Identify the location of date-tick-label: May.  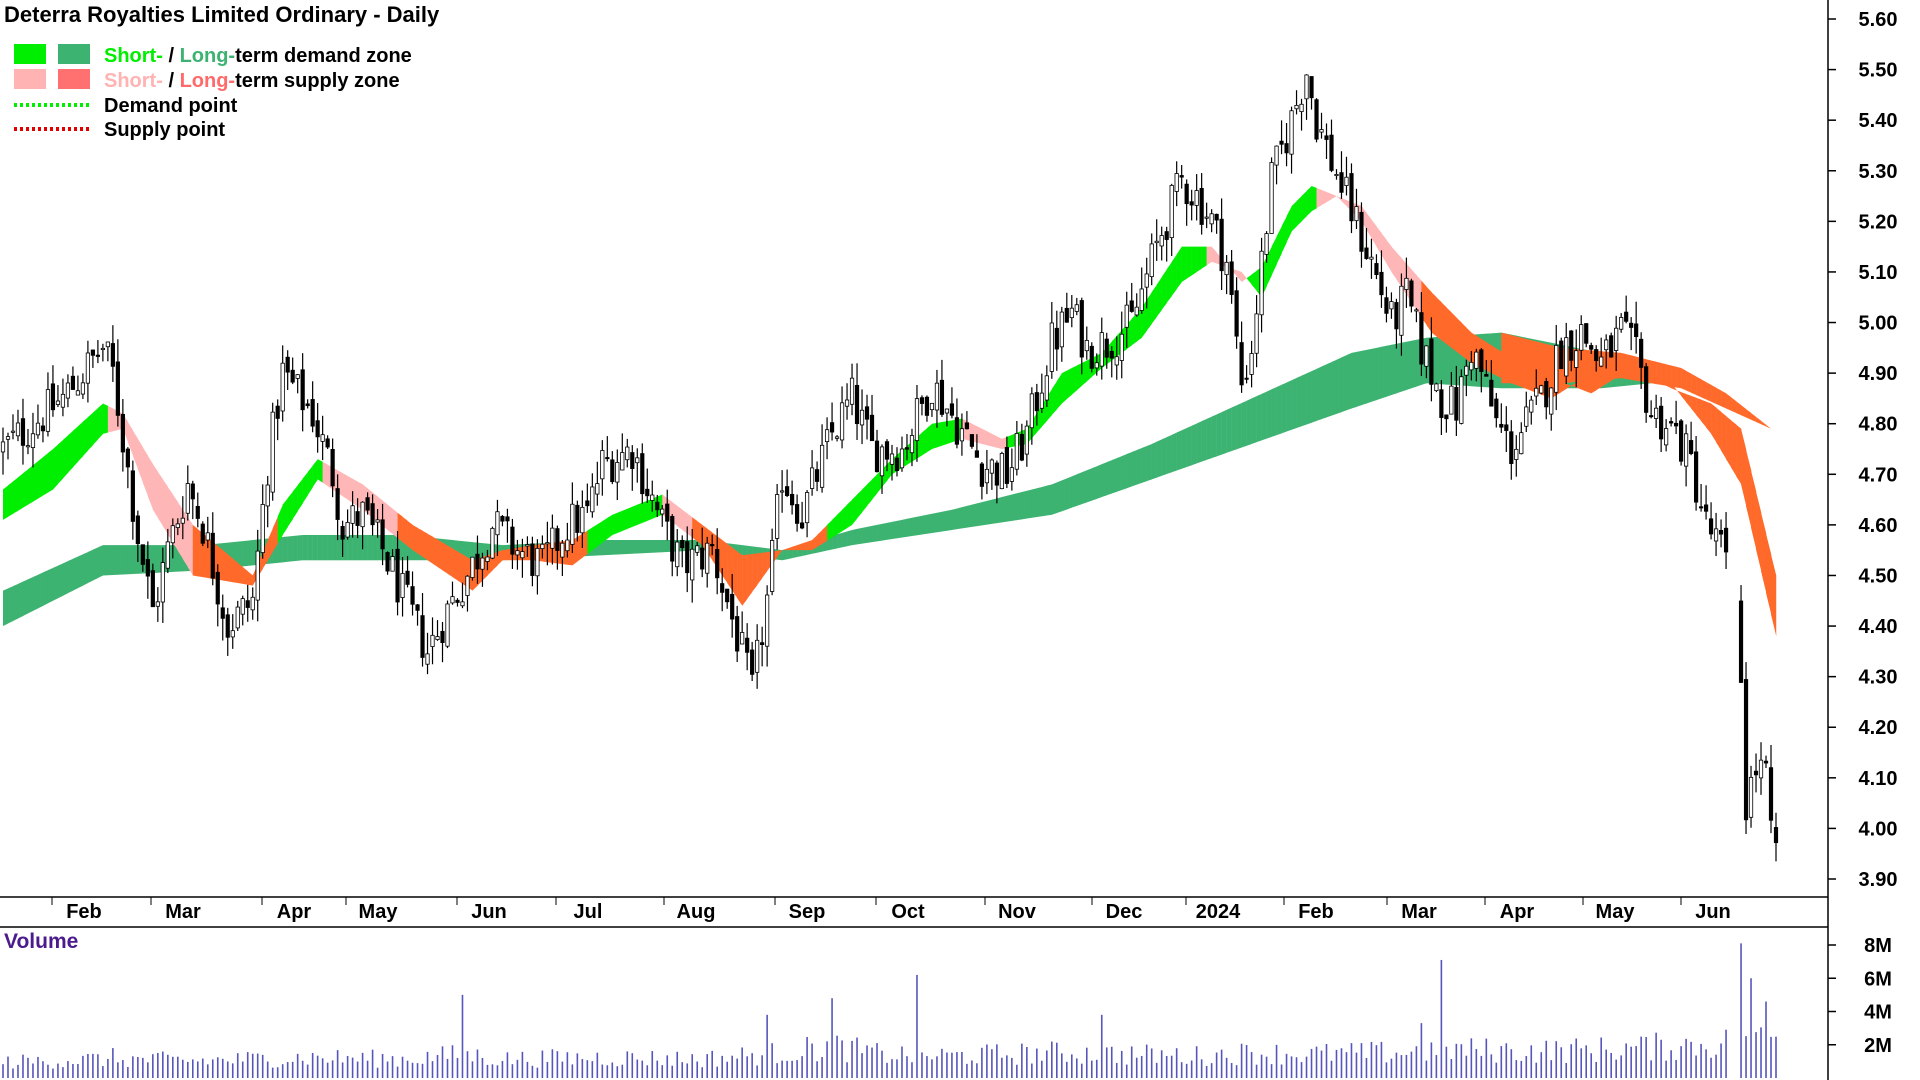
(1616, 912).